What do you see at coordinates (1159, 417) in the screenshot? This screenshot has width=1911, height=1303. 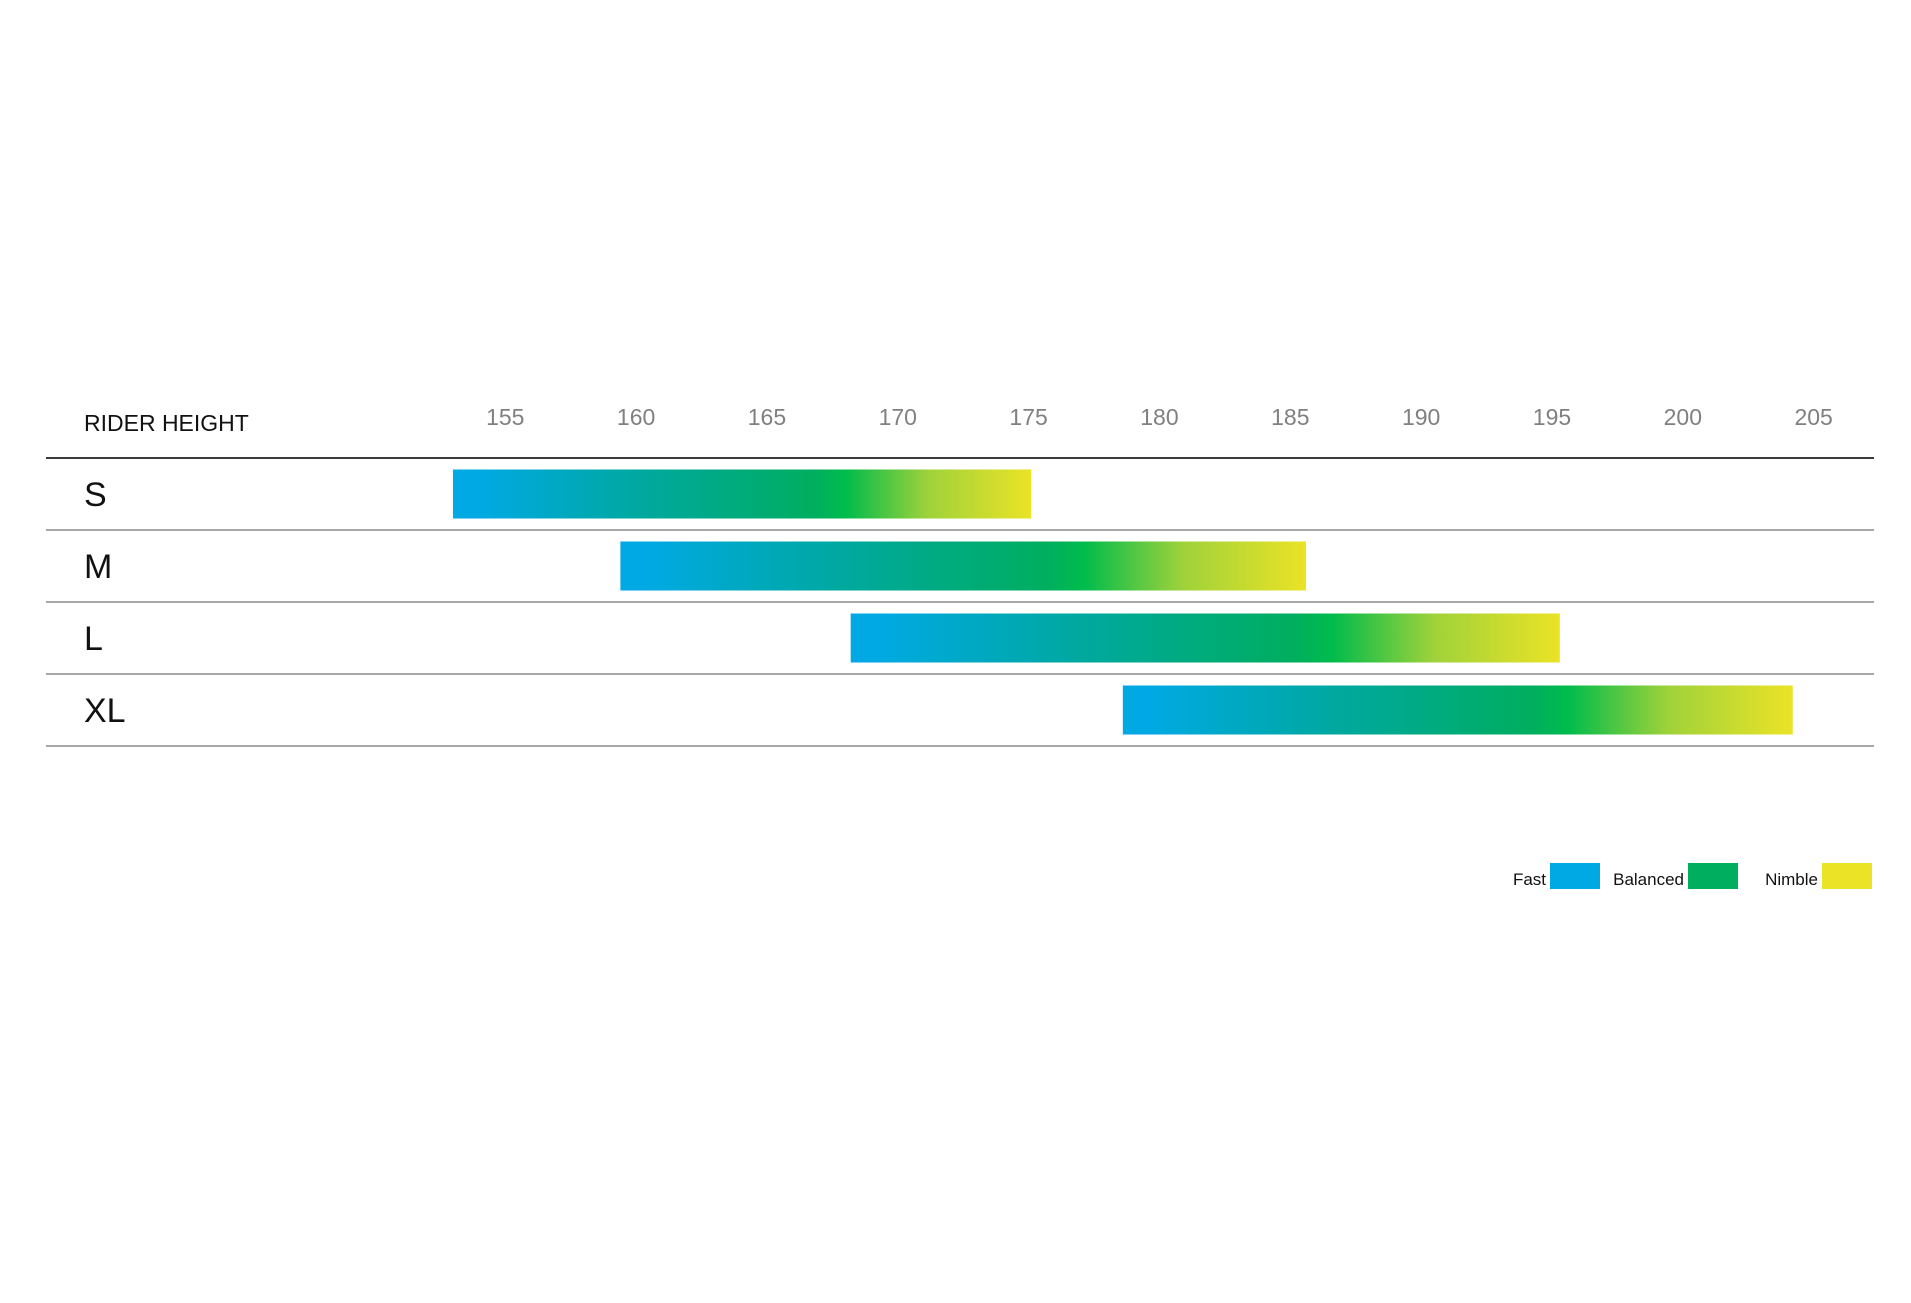 I see `x-tick-label: 180` at bounding box center [1159, 417].